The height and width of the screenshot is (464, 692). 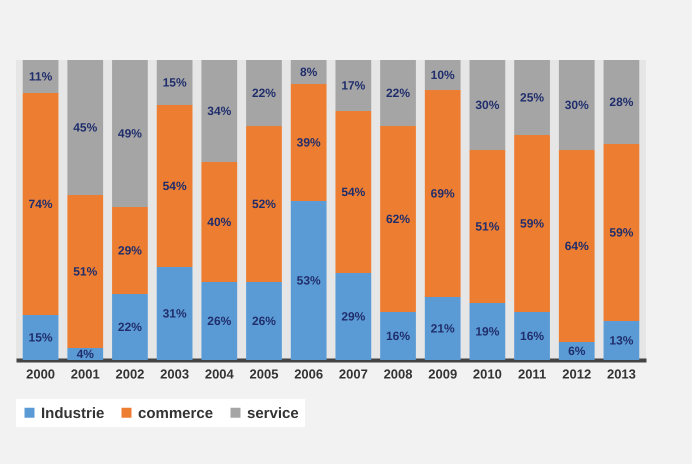 I want to click on data-label: 39%, so click(x=308, y=143).